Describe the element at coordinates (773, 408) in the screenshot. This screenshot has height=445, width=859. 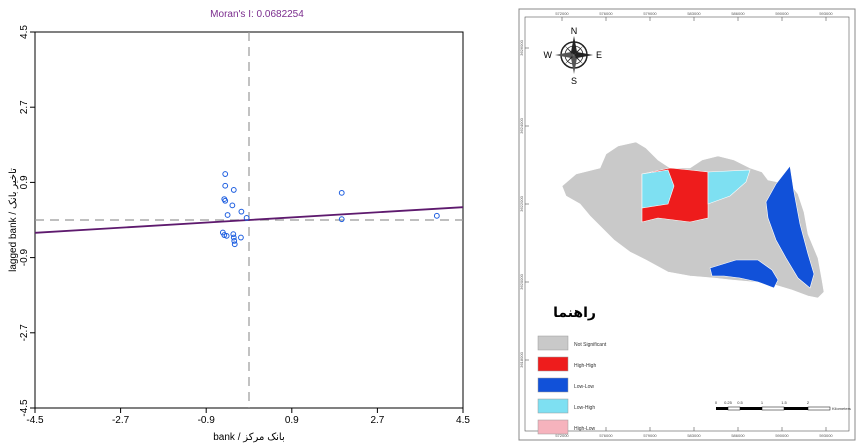
I see `scale-bar` at that location.